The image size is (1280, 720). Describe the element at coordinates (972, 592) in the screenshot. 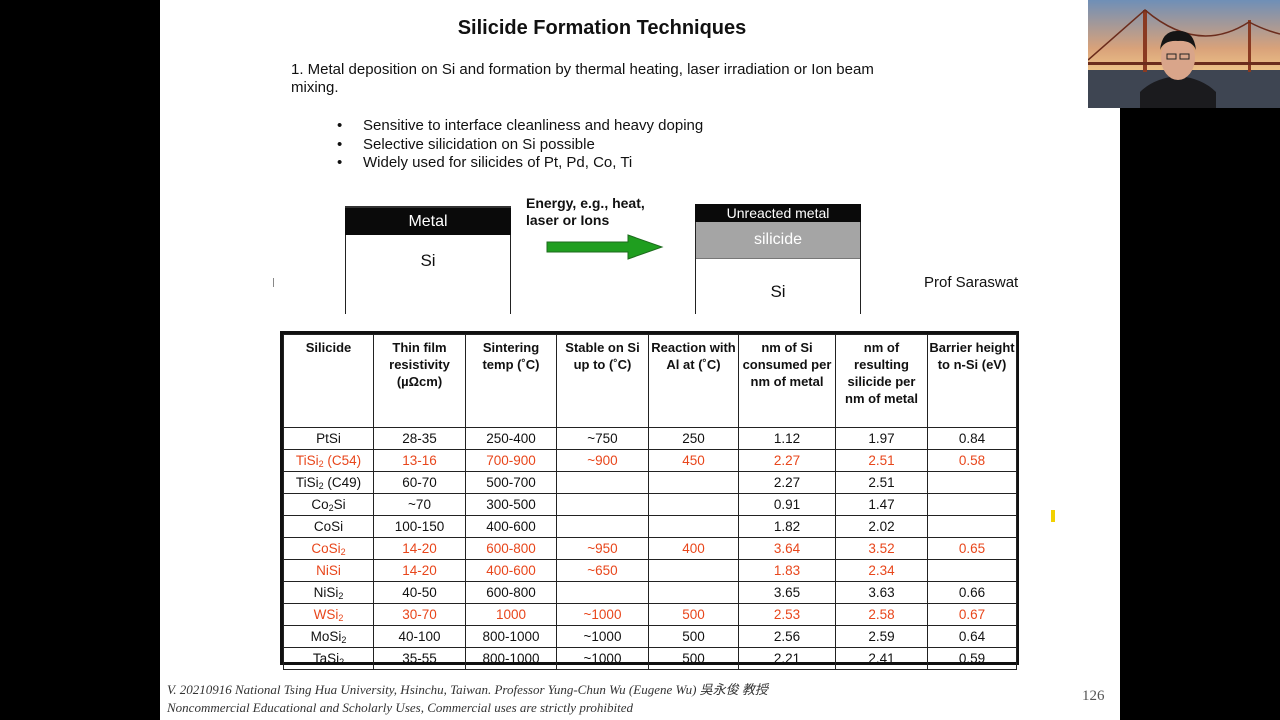

I see `table-cell: 0.66` at that location.